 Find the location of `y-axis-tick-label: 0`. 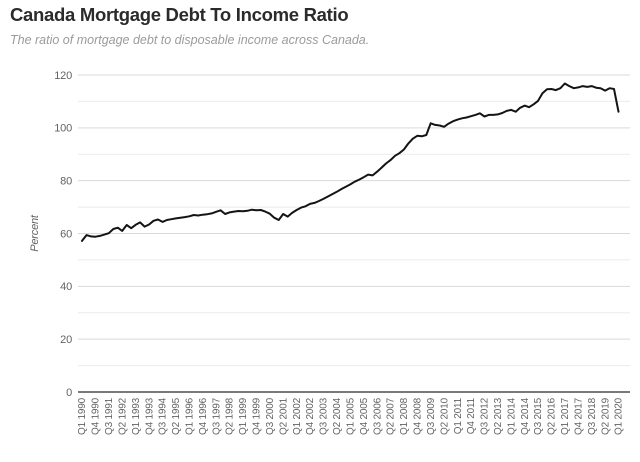

y-axis-tick-label: 0 is located at coordinates (69, 393).